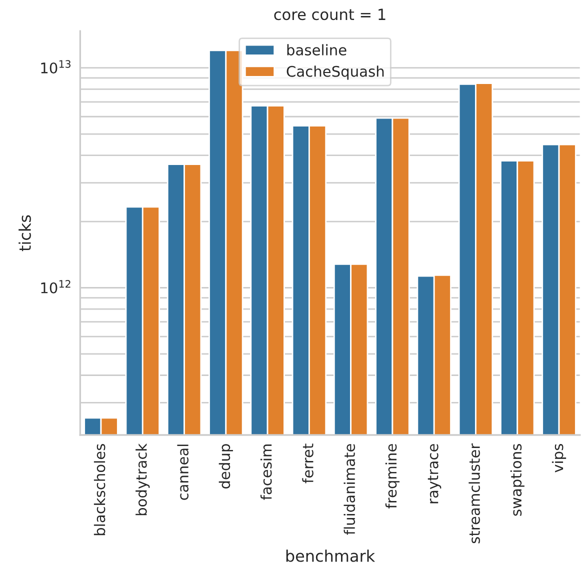  What do you see at coordinates (100, 490) in the screenshot?
I see `x-tick-label: blackscholes` at bounding box center [100, 490].